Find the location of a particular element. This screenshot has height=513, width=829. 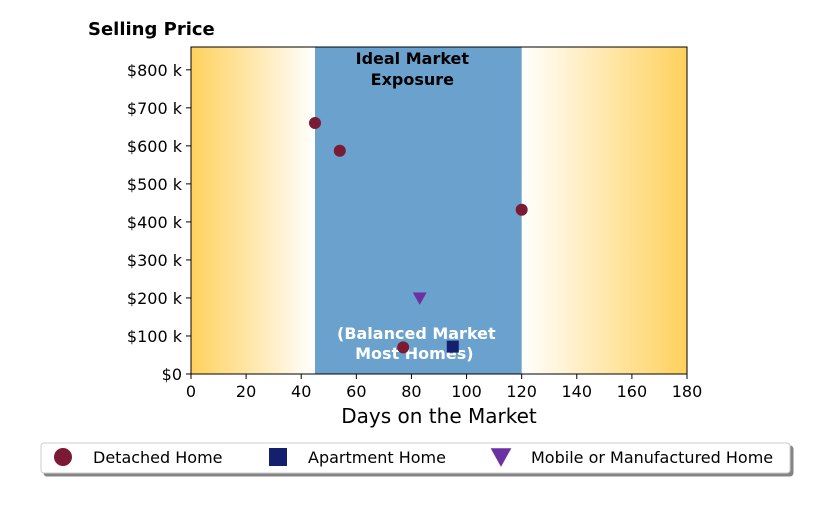

y-tick-label: $500 k is located at coordinates (155, 184).